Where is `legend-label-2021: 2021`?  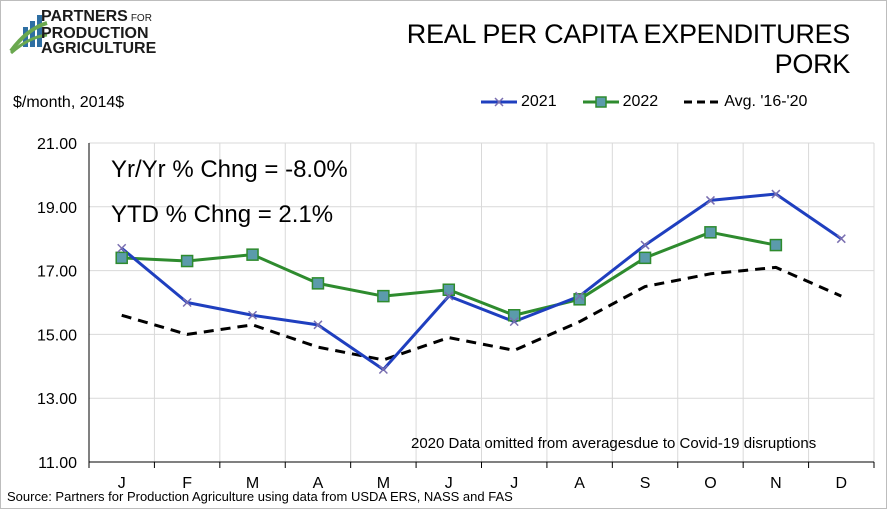 legend-label-2021: 2021 is located at coordinates (539, 101).